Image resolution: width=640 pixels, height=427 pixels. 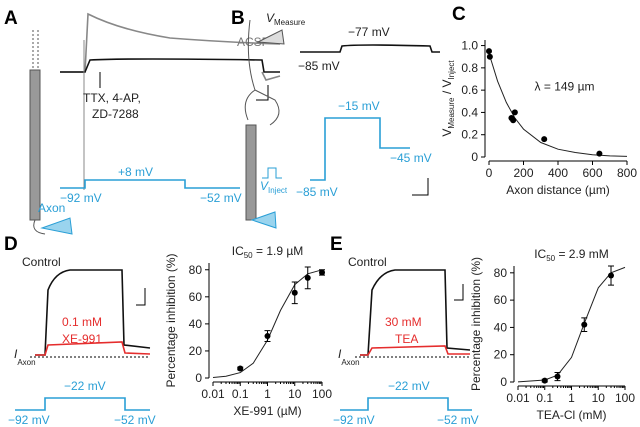 I want to click on y-tick-label: 0.6, so click(x=469, y=90).